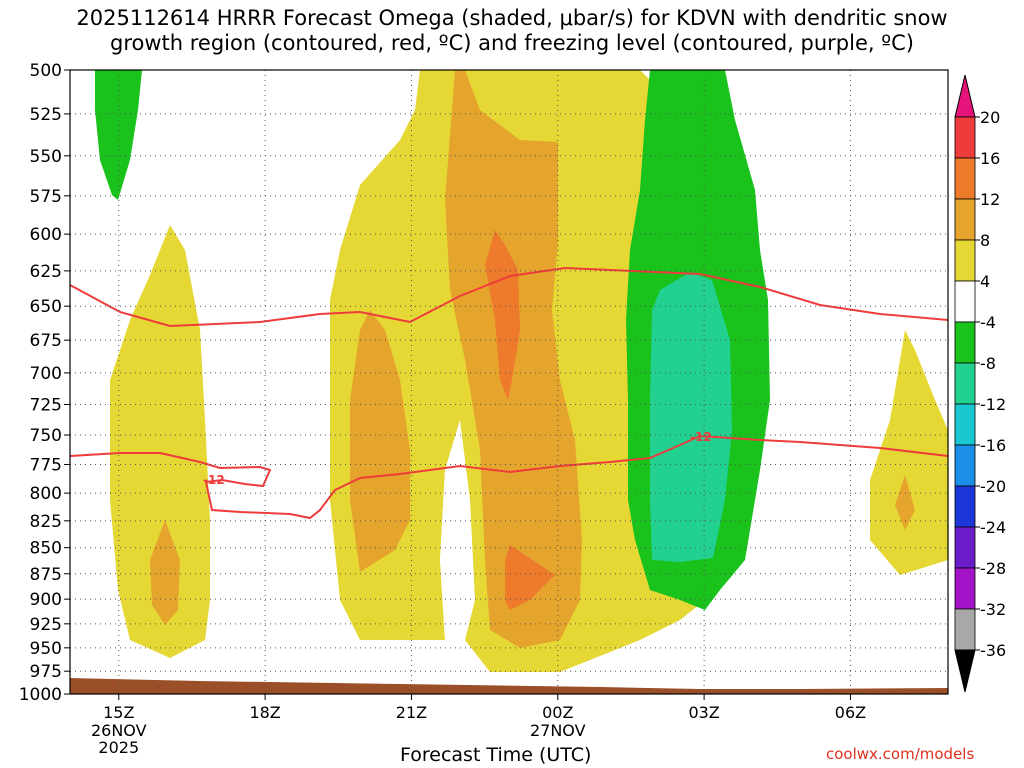 The width and height of the screenshot is (1024, 768). Describe the element at coordinates (980, 383) in the screenshot. I see `colorbar: 20 16 12 8 4 -4 -8 -12 -16 -20 -24 -28 -32 -36` at that location.